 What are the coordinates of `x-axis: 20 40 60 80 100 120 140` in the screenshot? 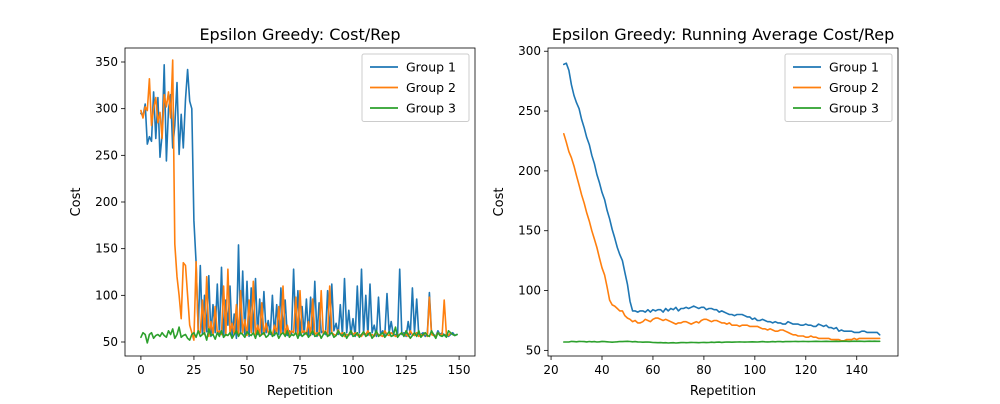 It's located at (705, 366).